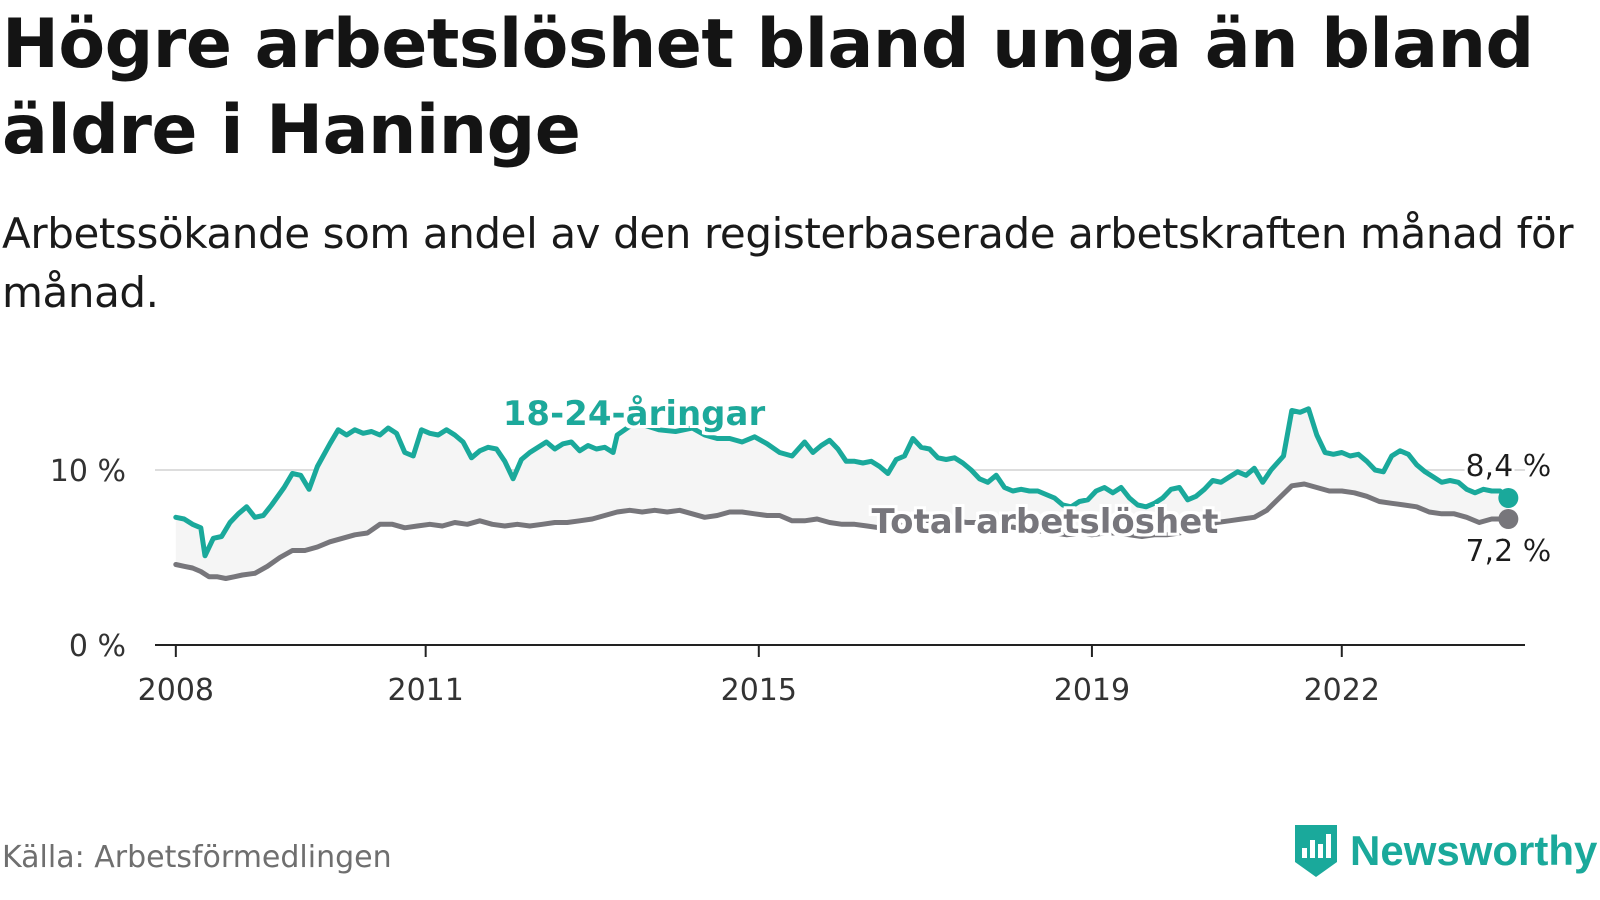  I want to click on series-label-total: Total arbetslöshet, so click(1044, 522).